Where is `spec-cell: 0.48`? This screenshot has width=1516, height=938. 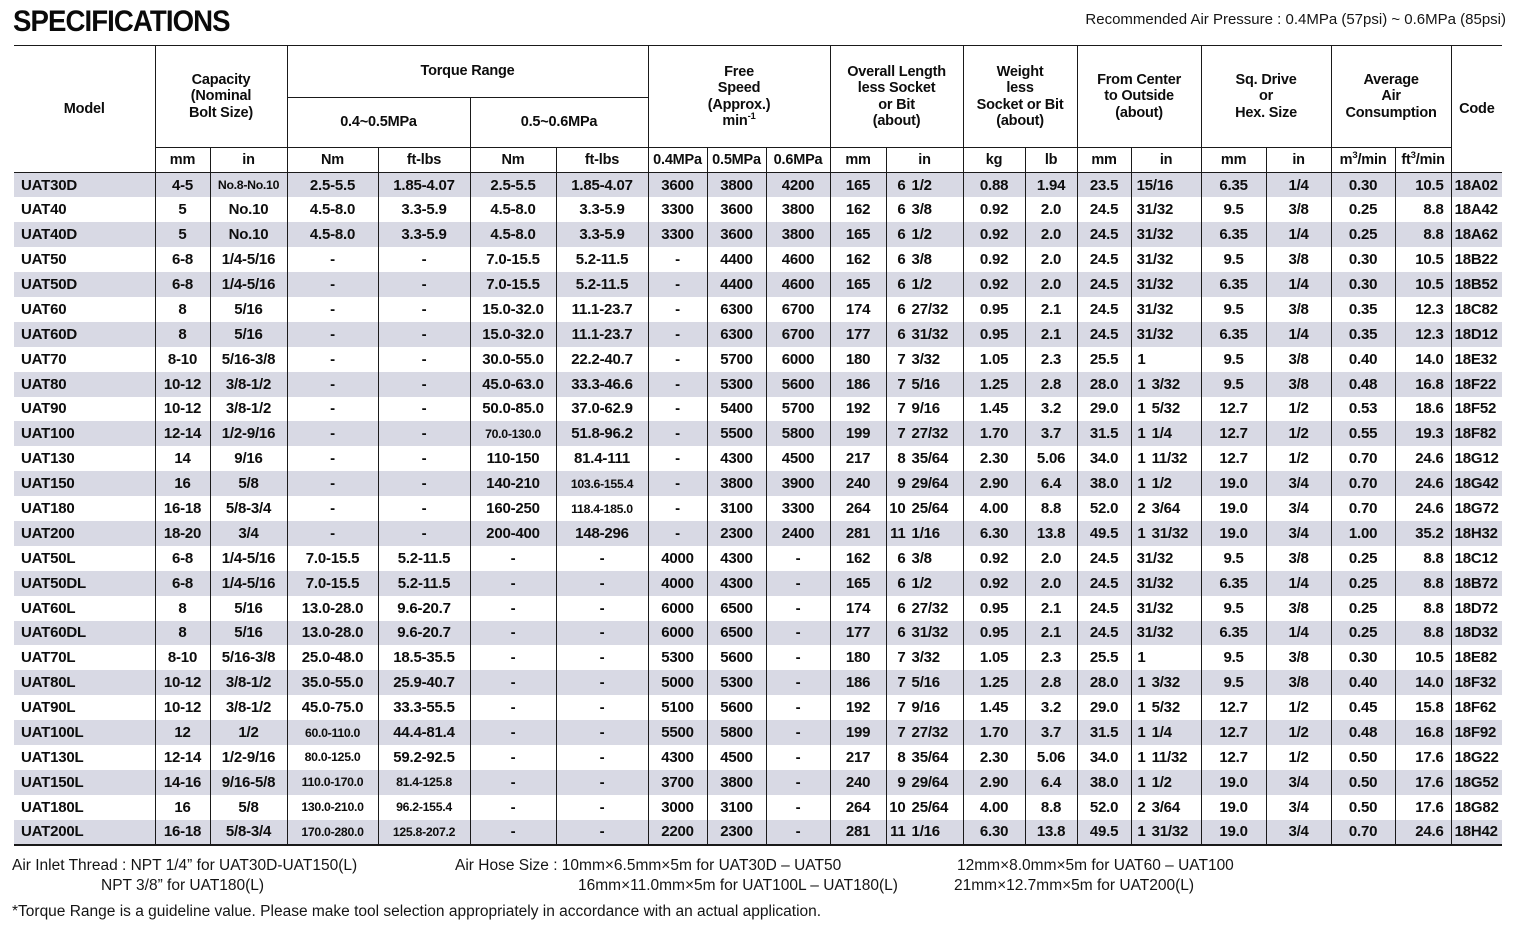 spec-cell: 0.48 is located at coordinates (1363, 384).